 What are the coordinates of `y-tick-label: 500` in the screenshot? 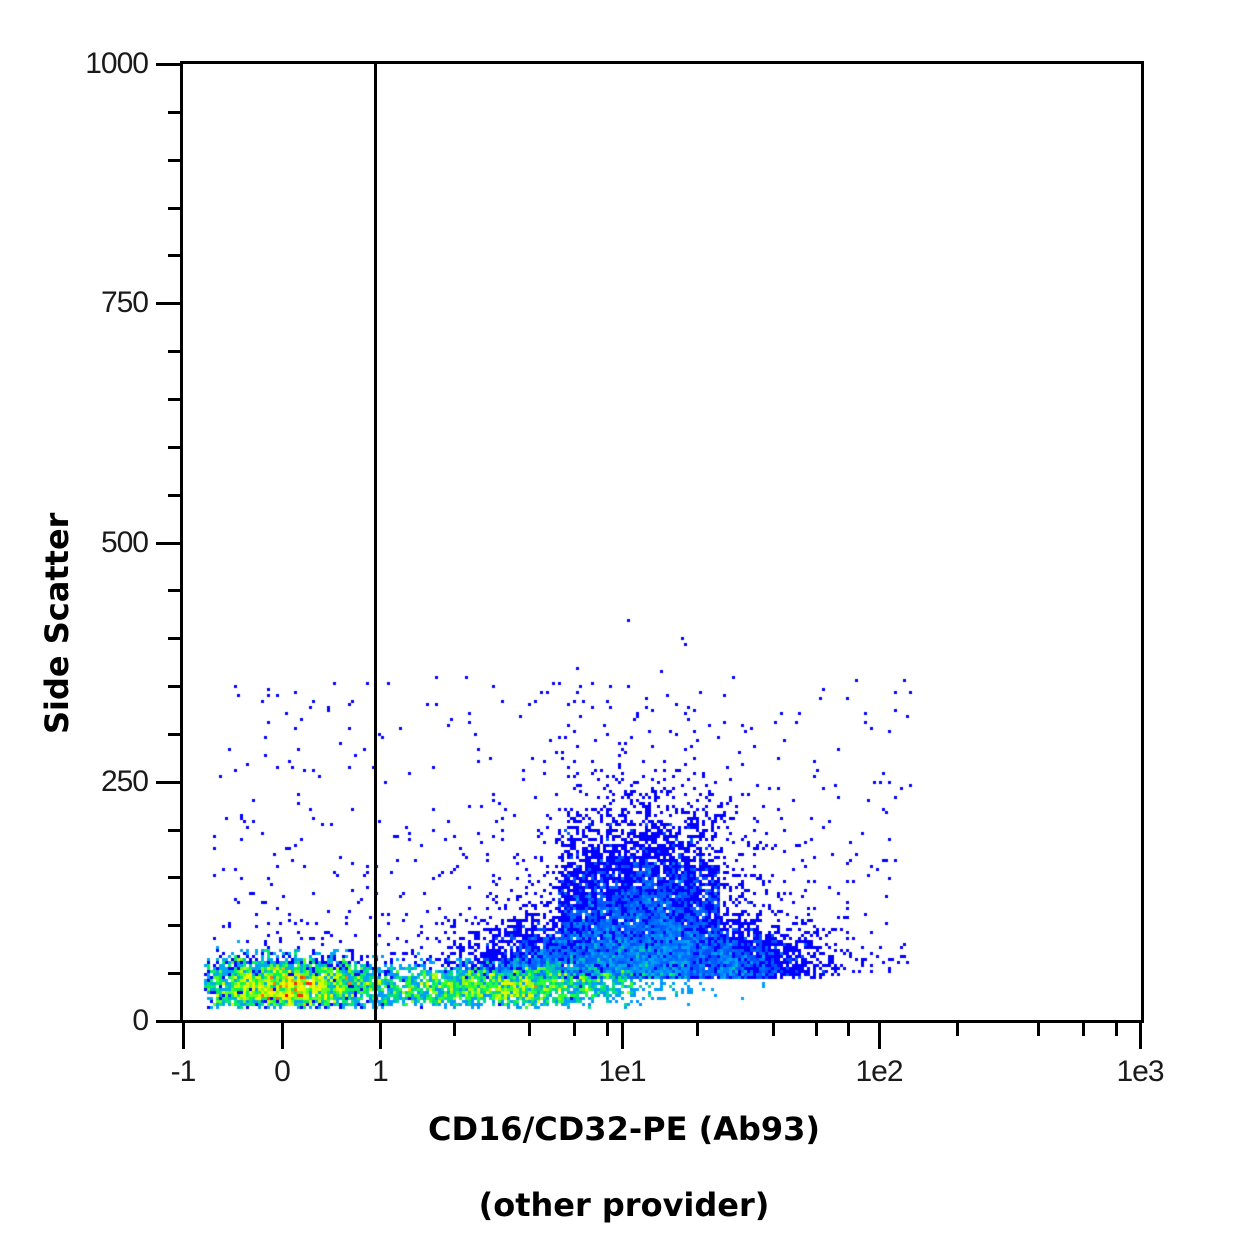 It's located at (124, 542).